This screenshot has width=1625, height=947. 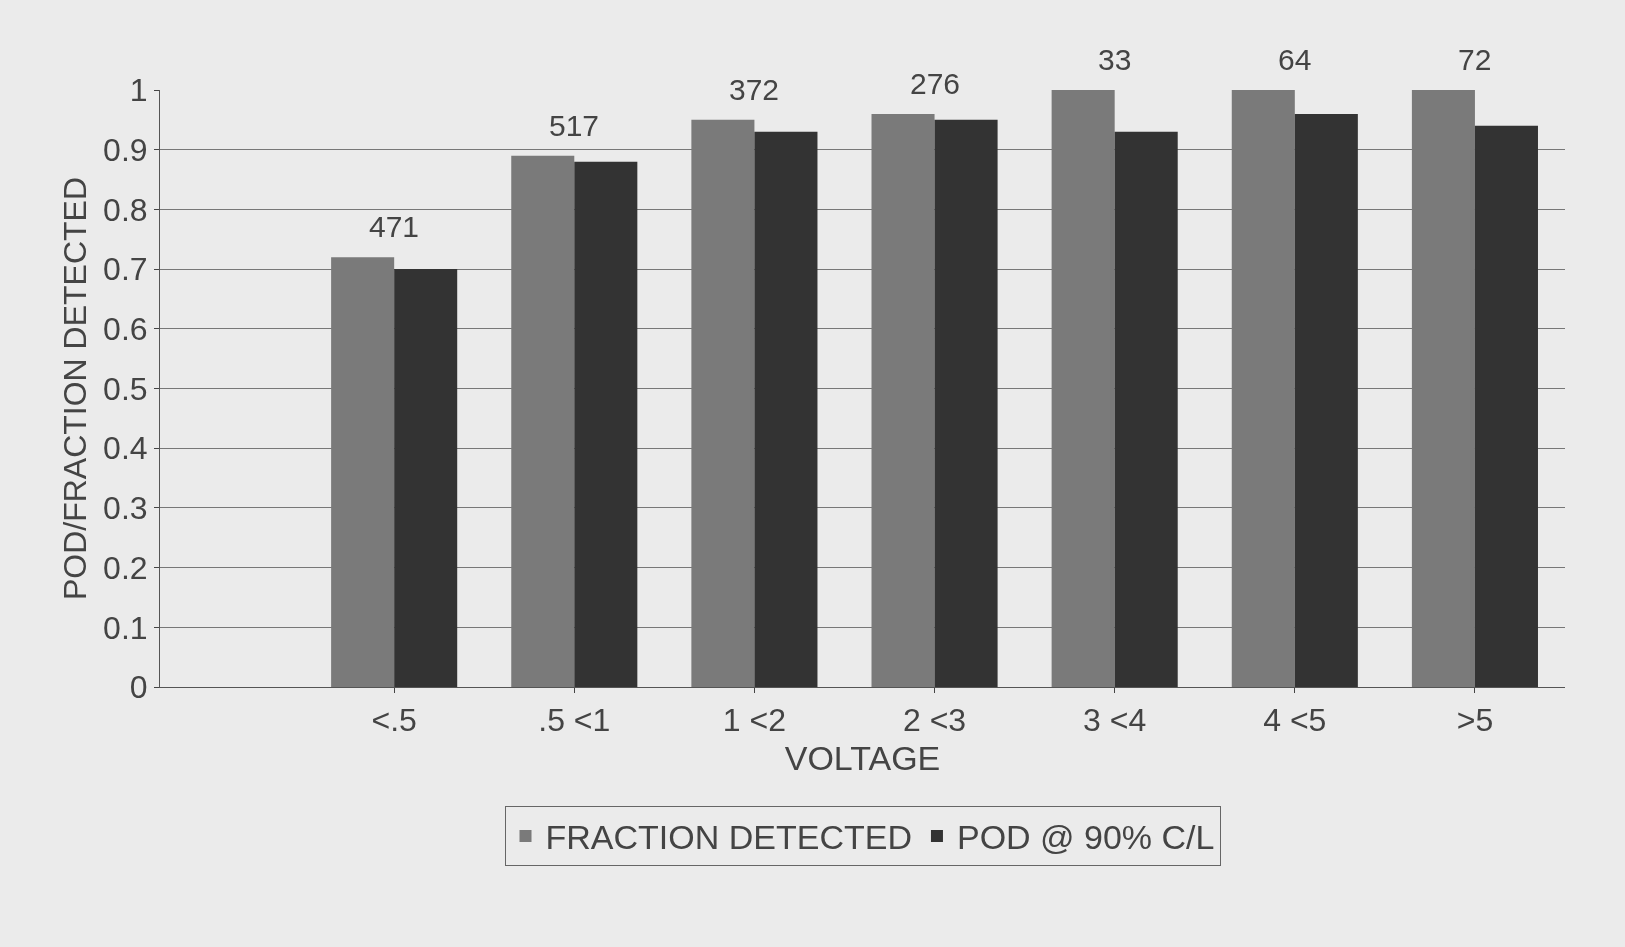 I want to click on y-tick-label: 0, so click(x=138, y=687).